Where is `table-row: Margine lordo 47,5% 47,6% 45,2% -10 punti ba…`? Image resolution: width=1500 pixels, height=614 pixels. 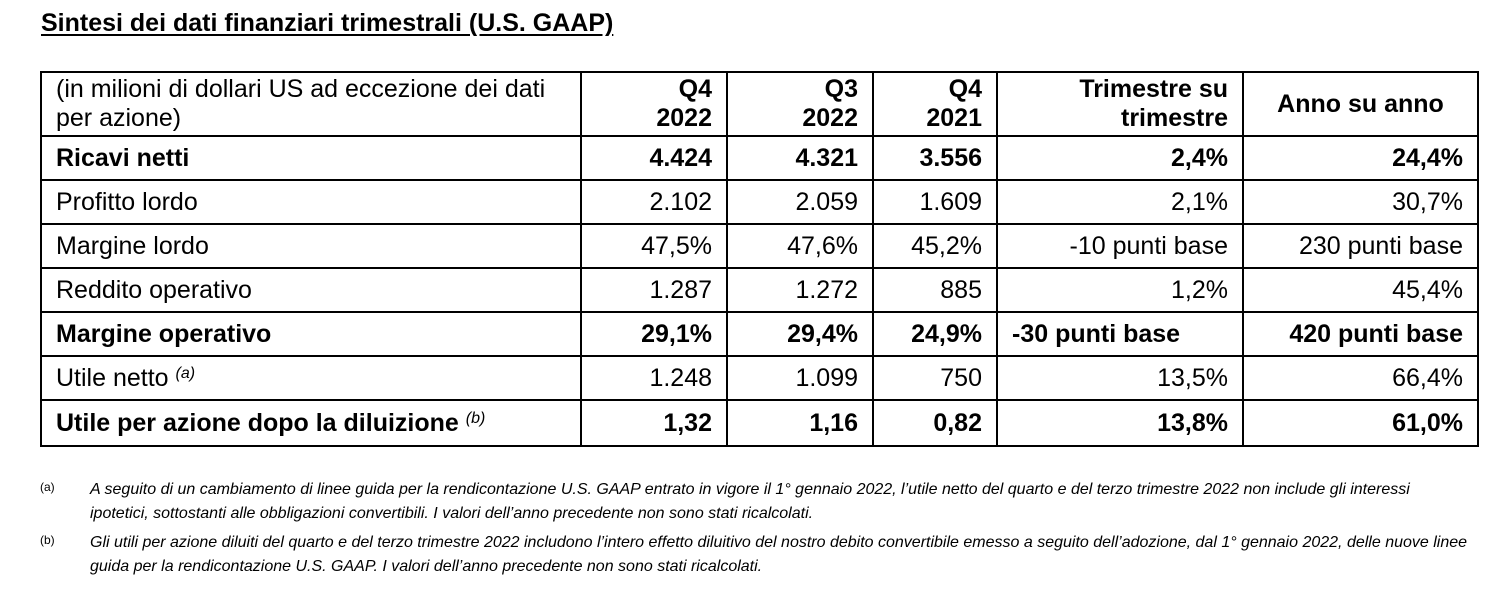
table-row: Margine lordo 47,5% 47,6% 45,2% -10 punti ba… is located at coordinates (759, 246).